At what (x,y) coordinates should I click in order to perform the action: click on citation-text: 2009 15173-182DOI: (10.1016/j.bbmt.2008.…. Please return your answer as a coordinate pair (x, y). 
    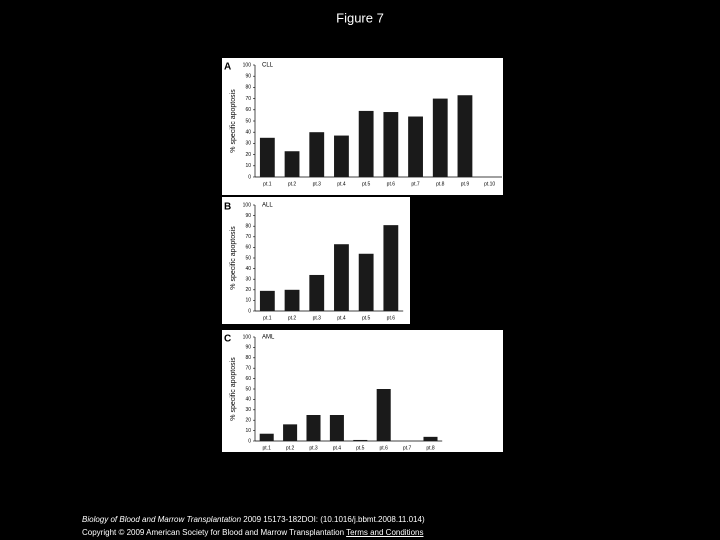
    Looking at the image, I should click on (333, 519).